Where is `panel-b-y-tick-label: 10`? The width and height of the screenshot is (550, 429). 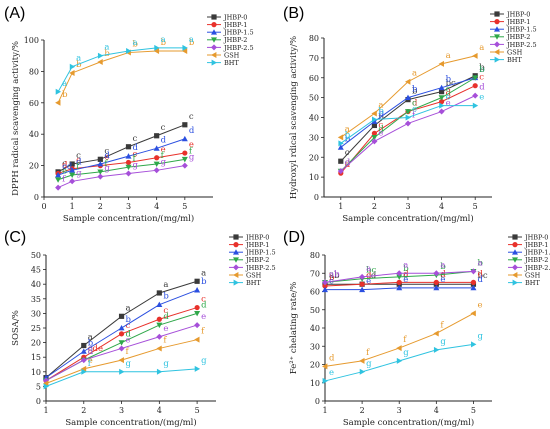 panel-b-y-tick-label: 10 is located at coordinates (314, 177).